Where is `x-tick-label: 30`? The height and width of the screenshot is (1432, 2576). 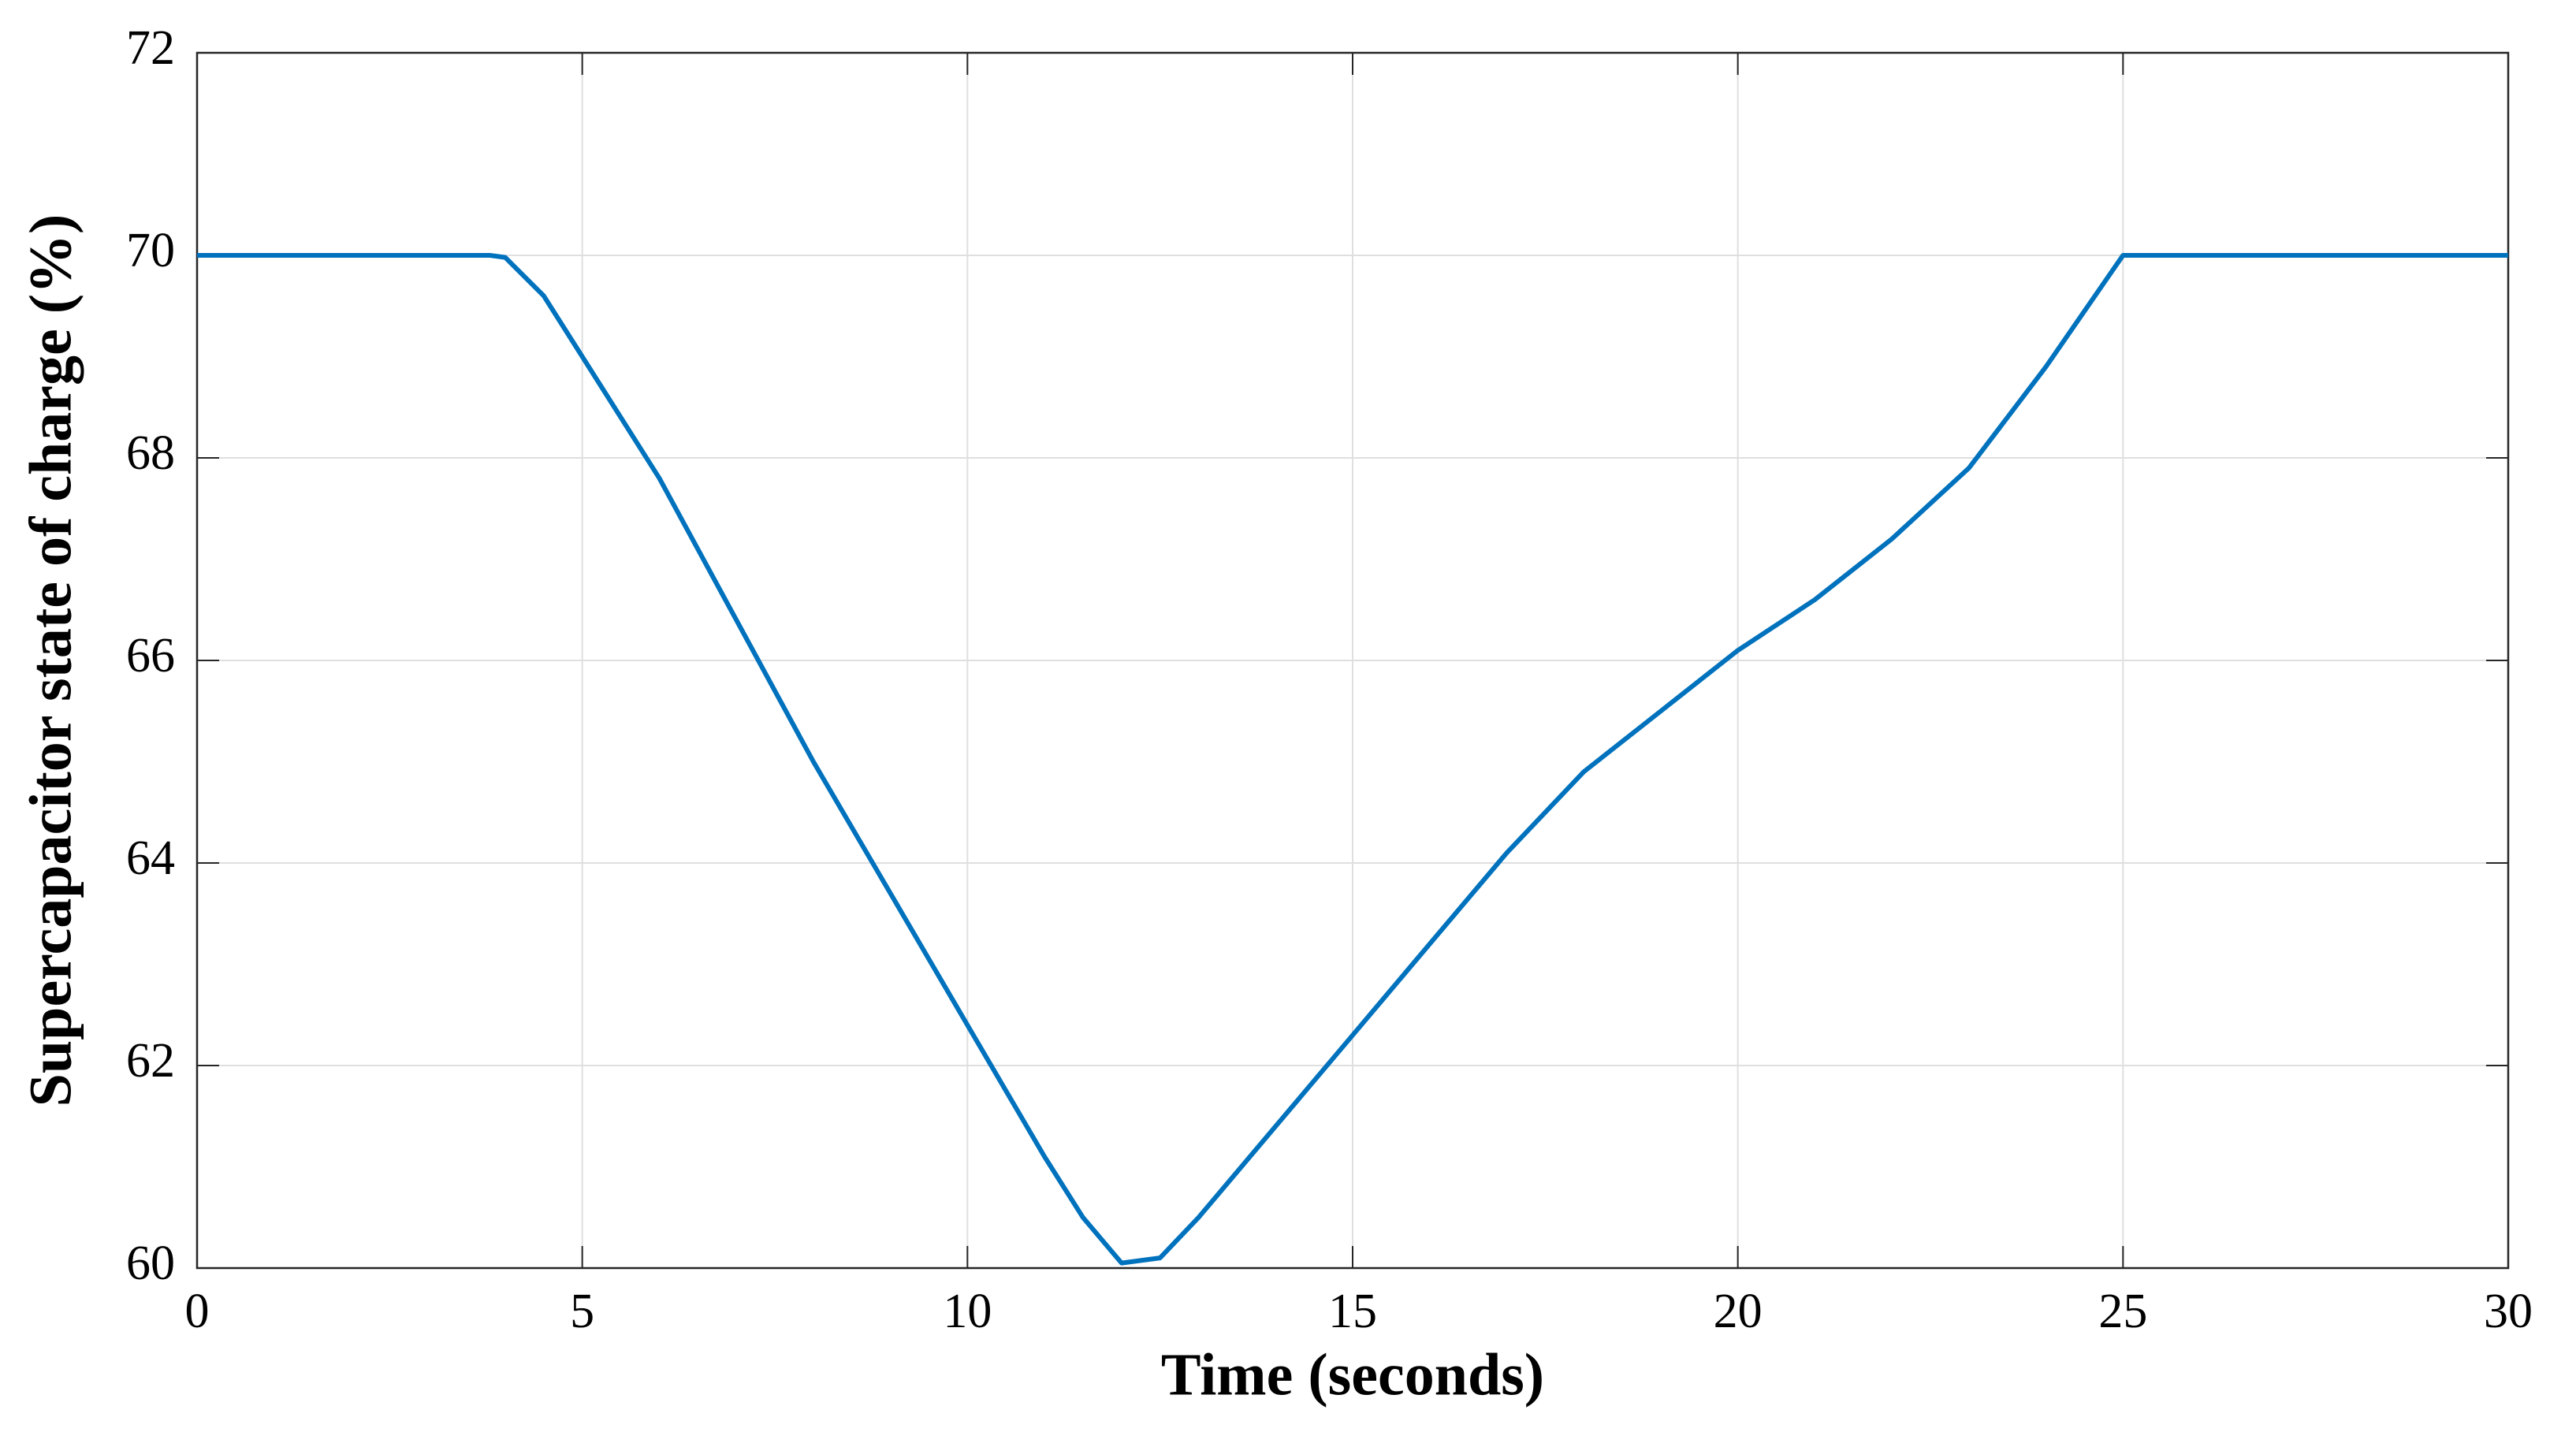 x-tick-label: 30 is located at coordinates (2508, 1311).